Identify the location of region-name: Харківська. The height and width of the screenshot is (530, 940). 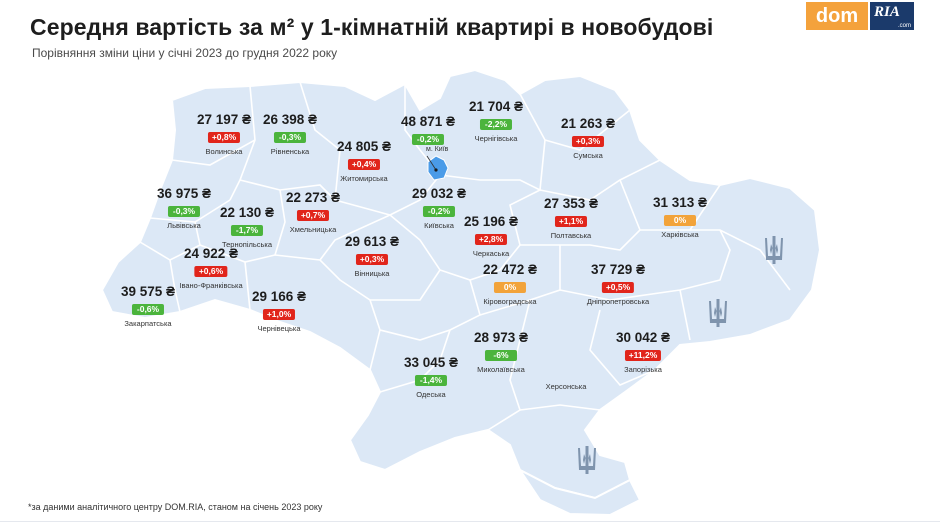
(680, 234).